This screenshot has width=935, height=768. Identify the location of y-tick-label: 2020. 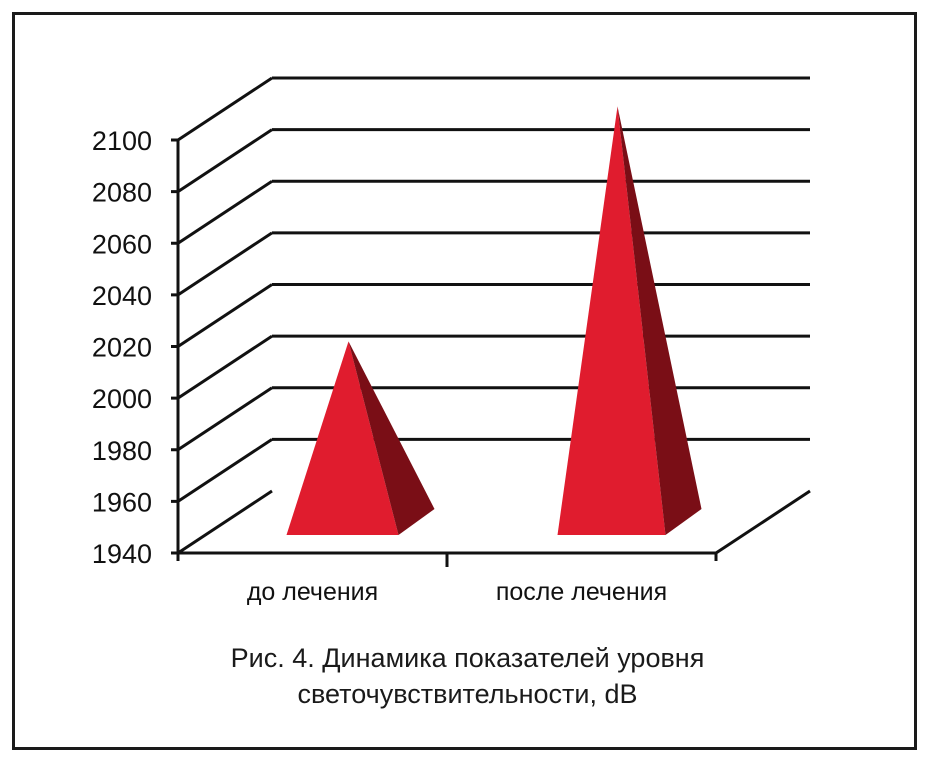
(122, 348).